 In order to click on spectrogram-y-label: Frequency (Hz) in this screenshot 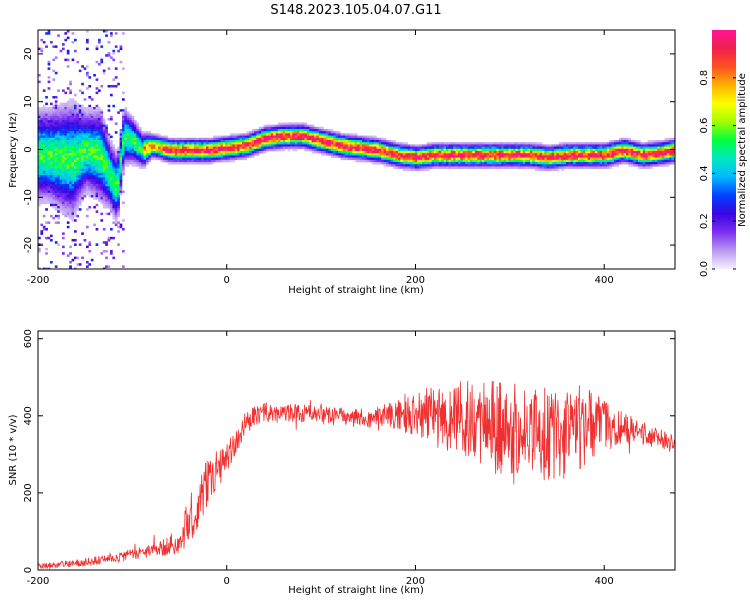, I will do `click(13, 150)`.